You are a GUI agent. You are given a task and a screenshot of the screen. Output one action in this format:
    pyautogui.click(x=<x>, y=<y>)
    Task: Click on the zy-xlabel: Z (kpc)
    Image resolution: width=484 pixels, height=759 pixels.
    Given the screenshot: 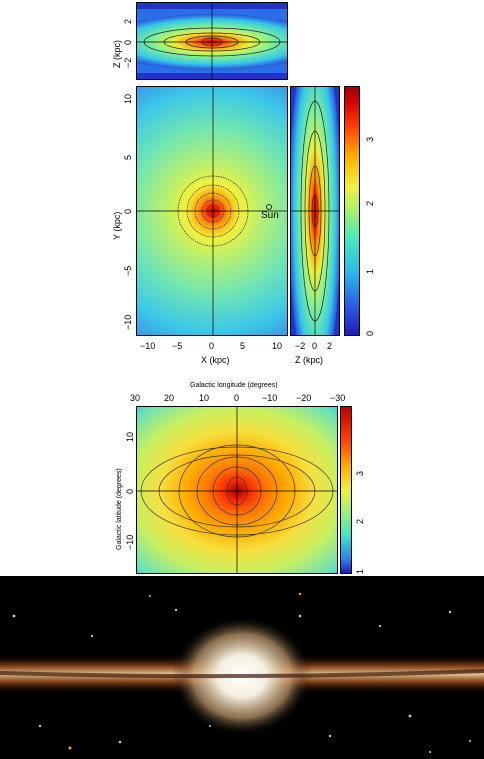 What is the action you would take?
    pyautogui.click(x=309, y=360)
    